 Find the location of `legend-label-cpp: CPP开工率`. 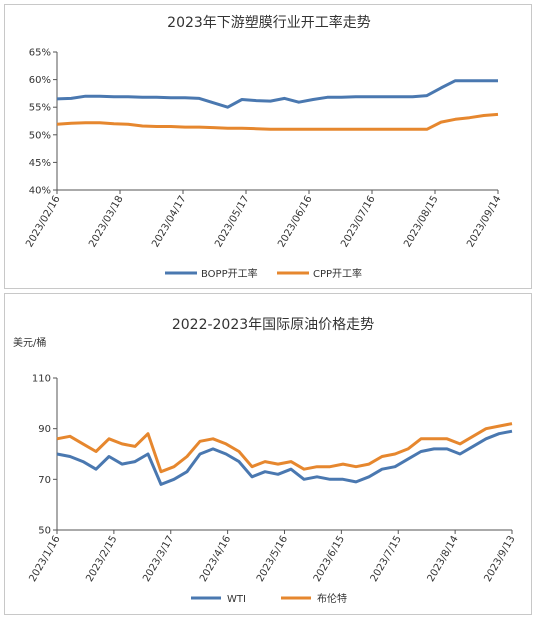

legend-label-cpp: CPP开工率 is located at coordinates (337, 273).